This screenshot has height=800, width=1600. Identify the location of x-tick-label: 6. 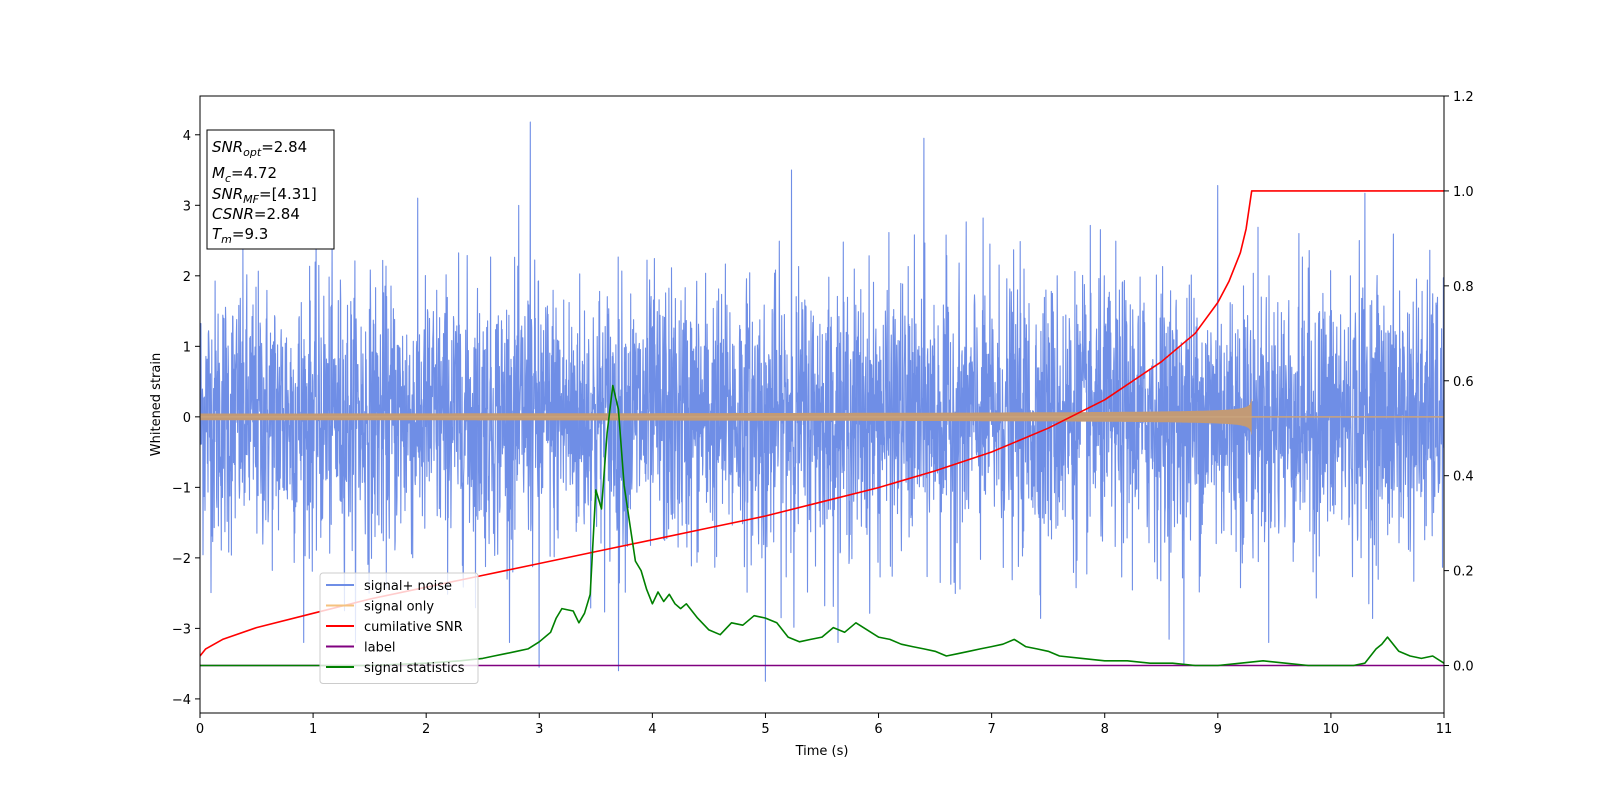
(878, 729).